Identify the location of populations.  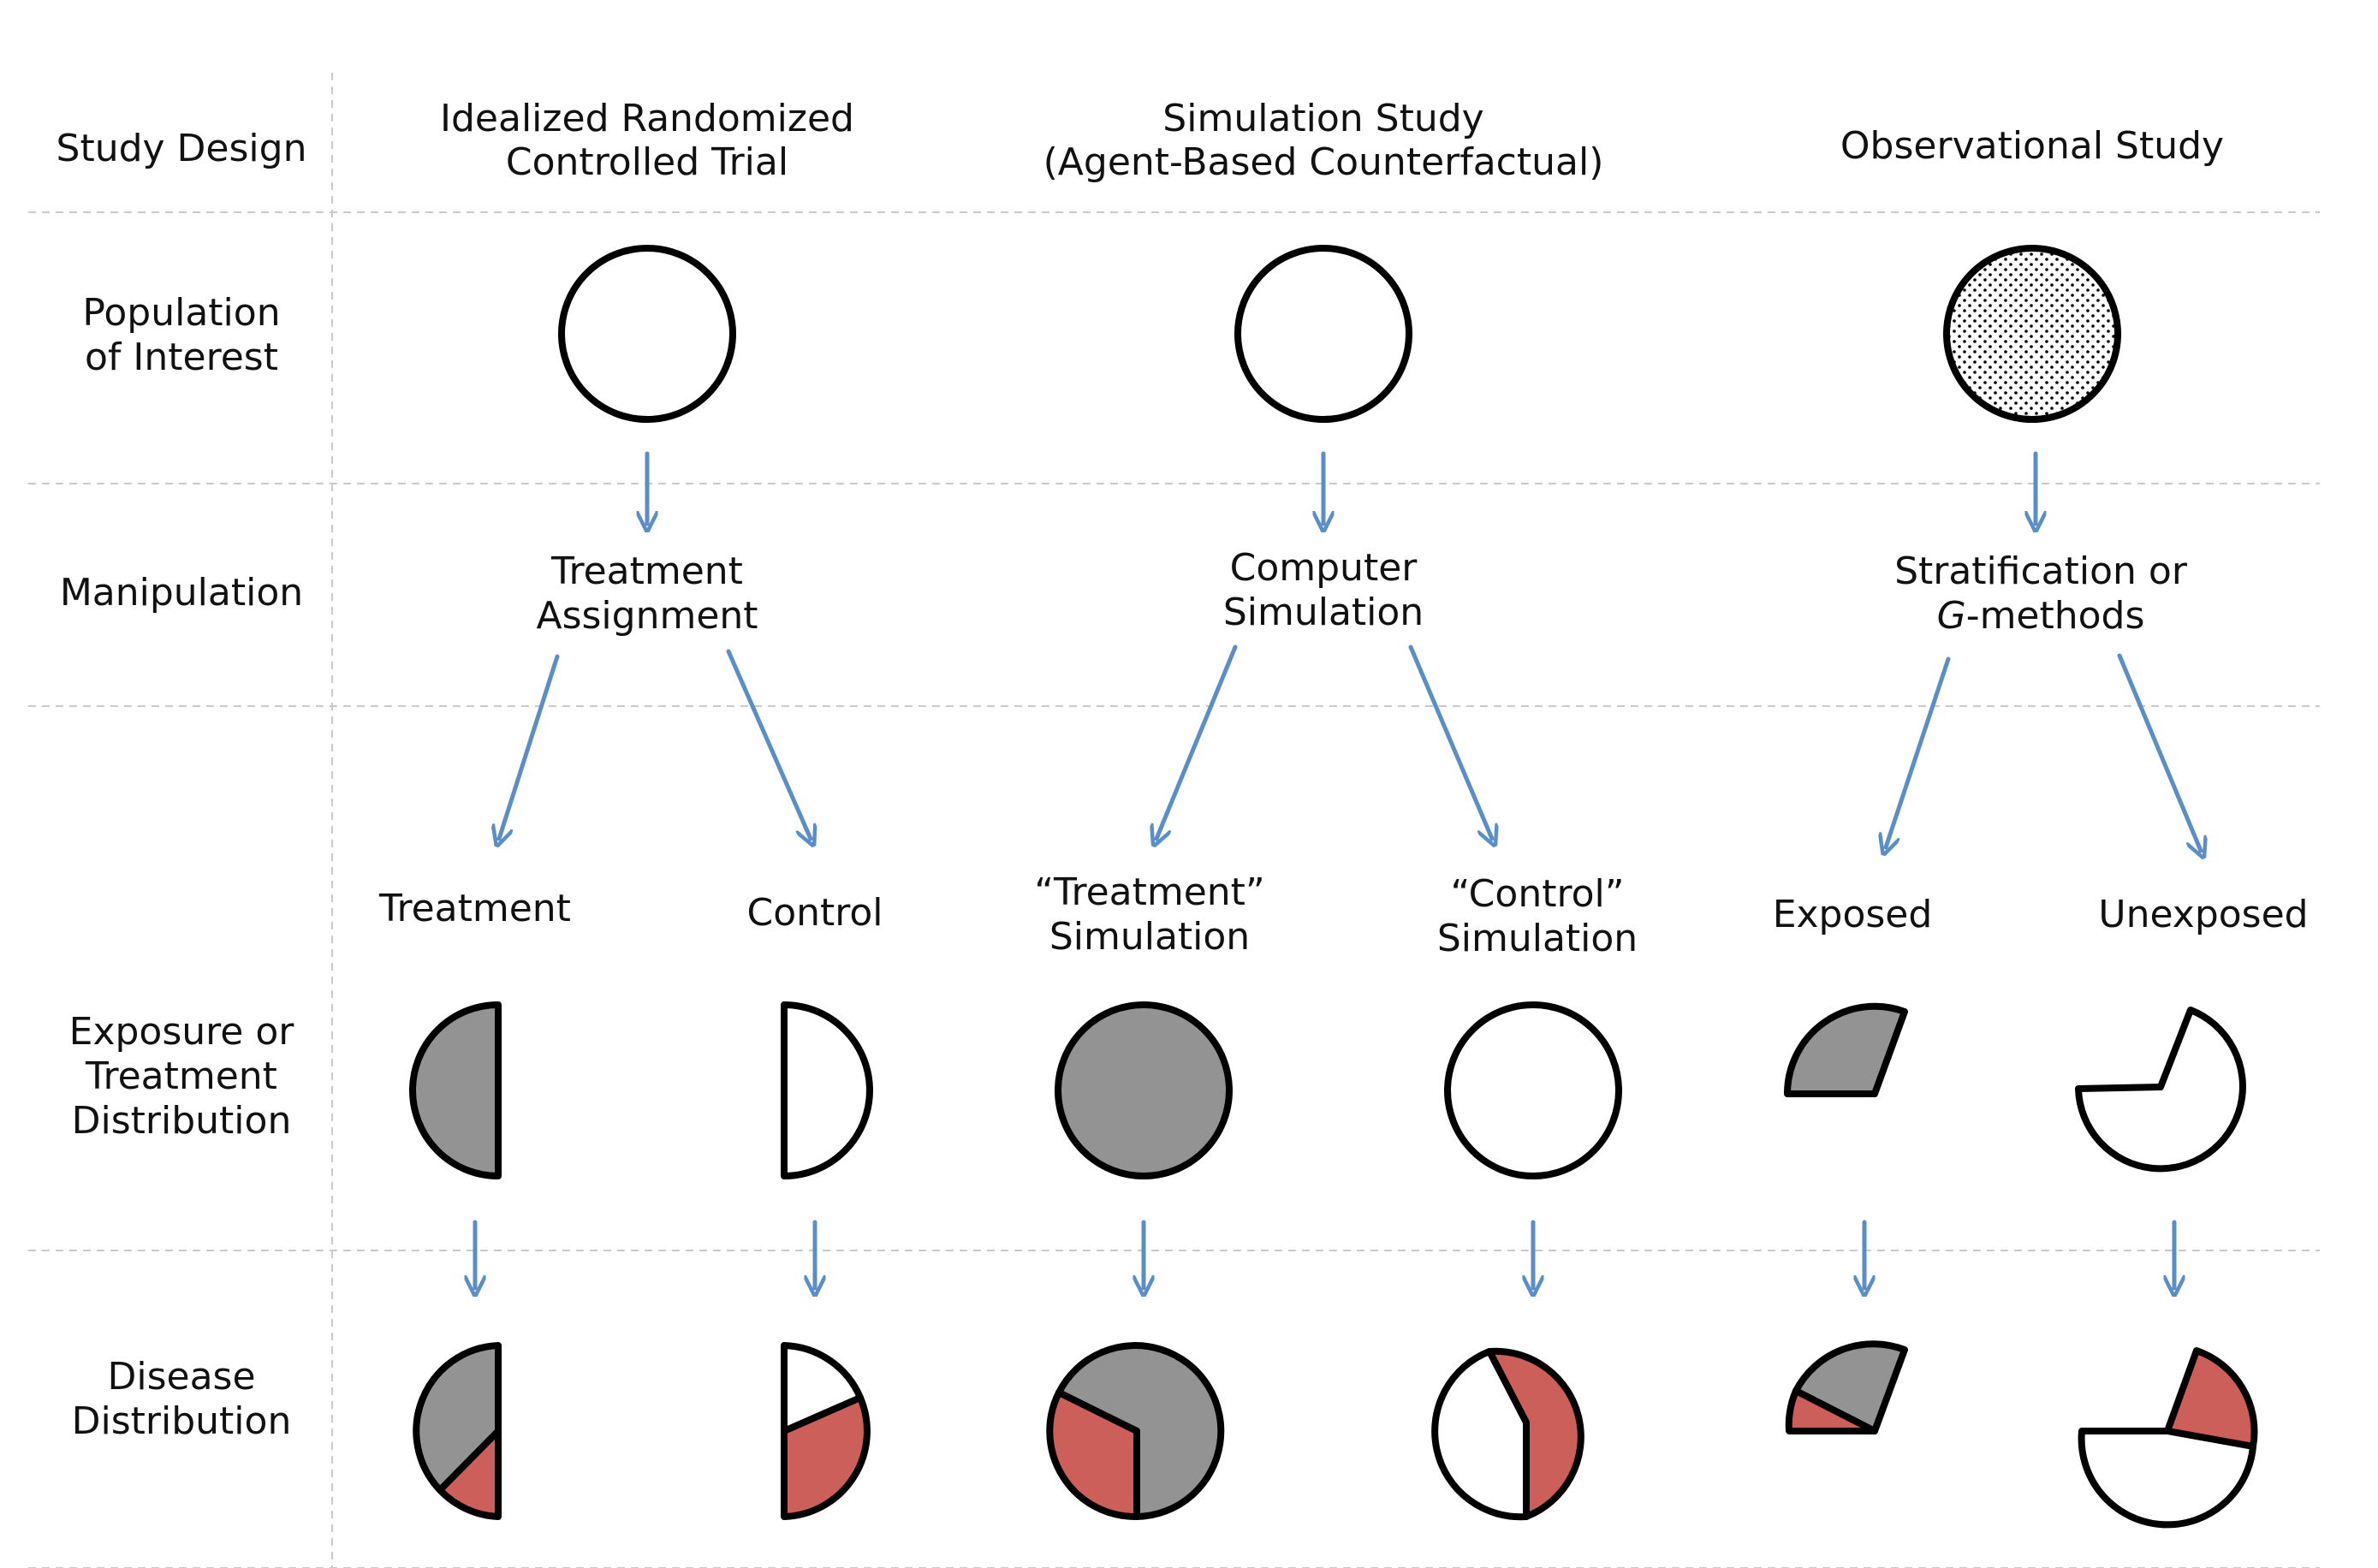
(1339, 334).